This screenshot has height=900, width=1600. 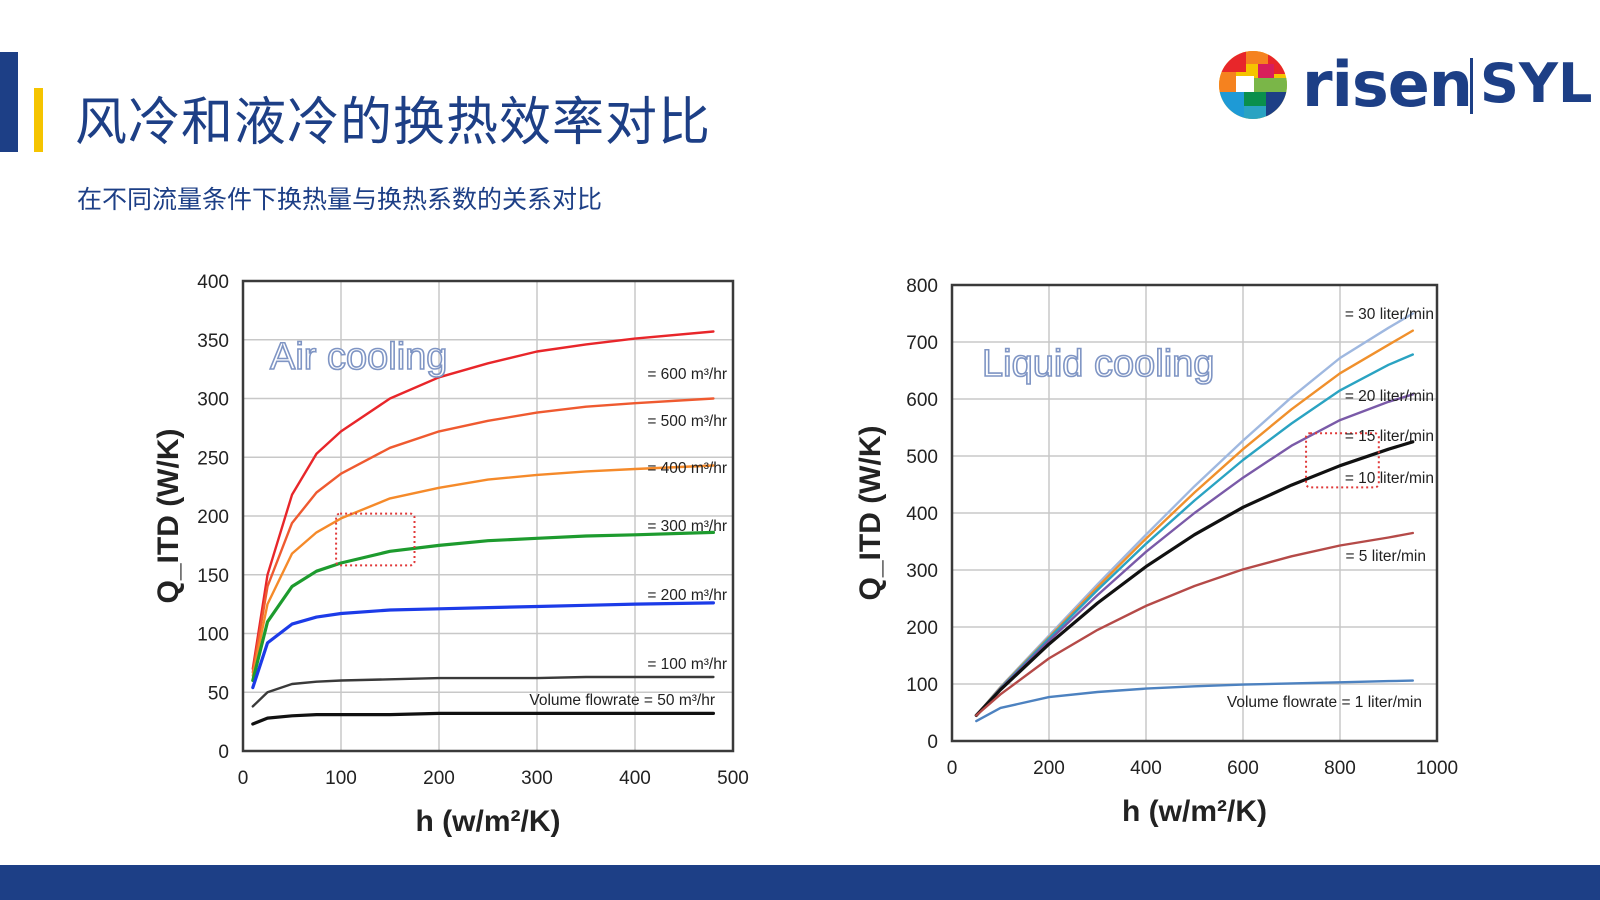 What do you see at coordinates (213, 458) in the screenshot?
I see `y-tick-label: 250` at bounding box center [213, 458].